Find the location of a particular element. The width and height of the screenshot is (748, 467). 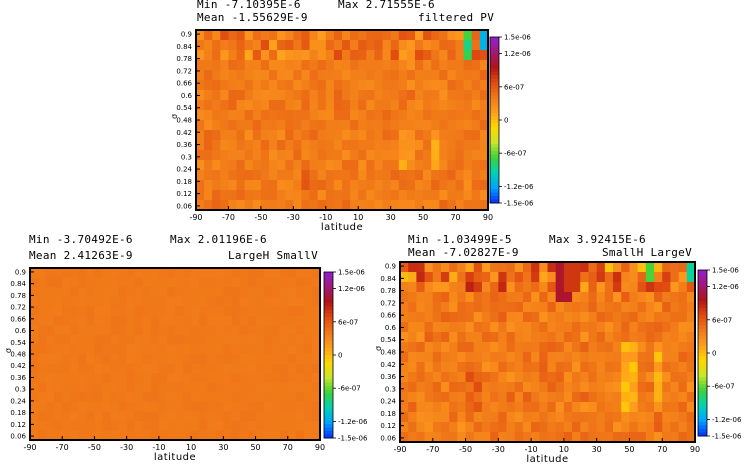

x-tick-label: 30 is located at coordinates (597, 449).